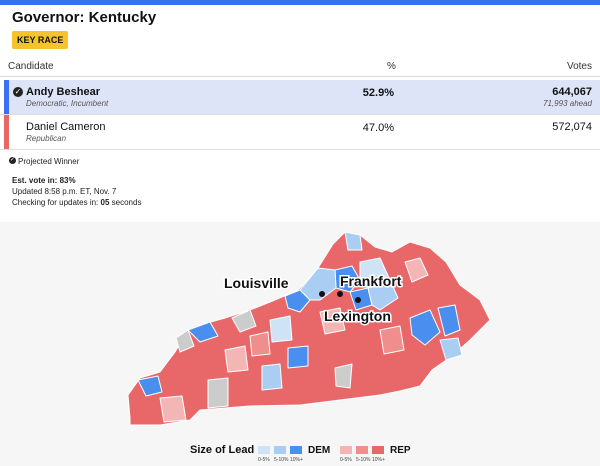  What do you see at coordinates (256, 283) in the screenshot?
I see `city-label: Louisville` at bounding box center [256, 283].